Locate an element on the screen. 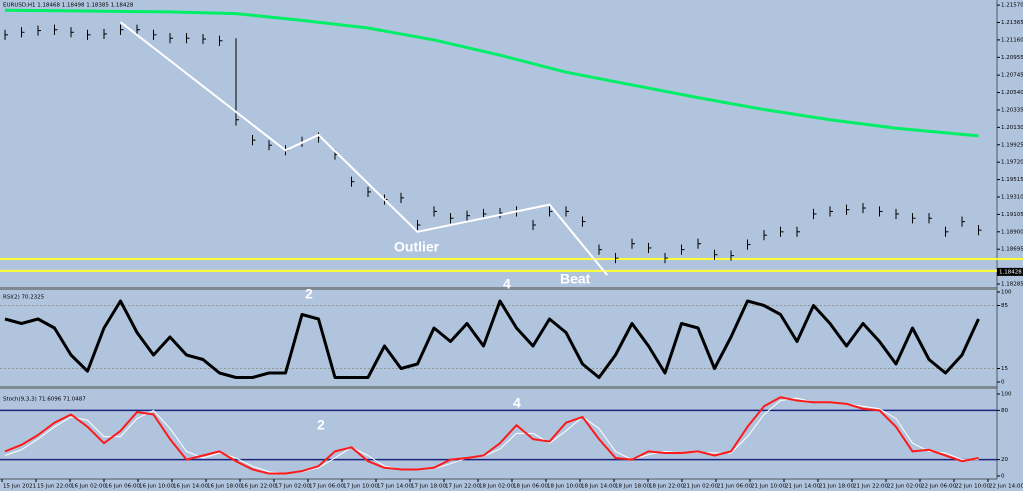 This screenshot has width=1023, height=491. x-tick-label: 18 Jun 10:00 is located at coordinates (564, 487).